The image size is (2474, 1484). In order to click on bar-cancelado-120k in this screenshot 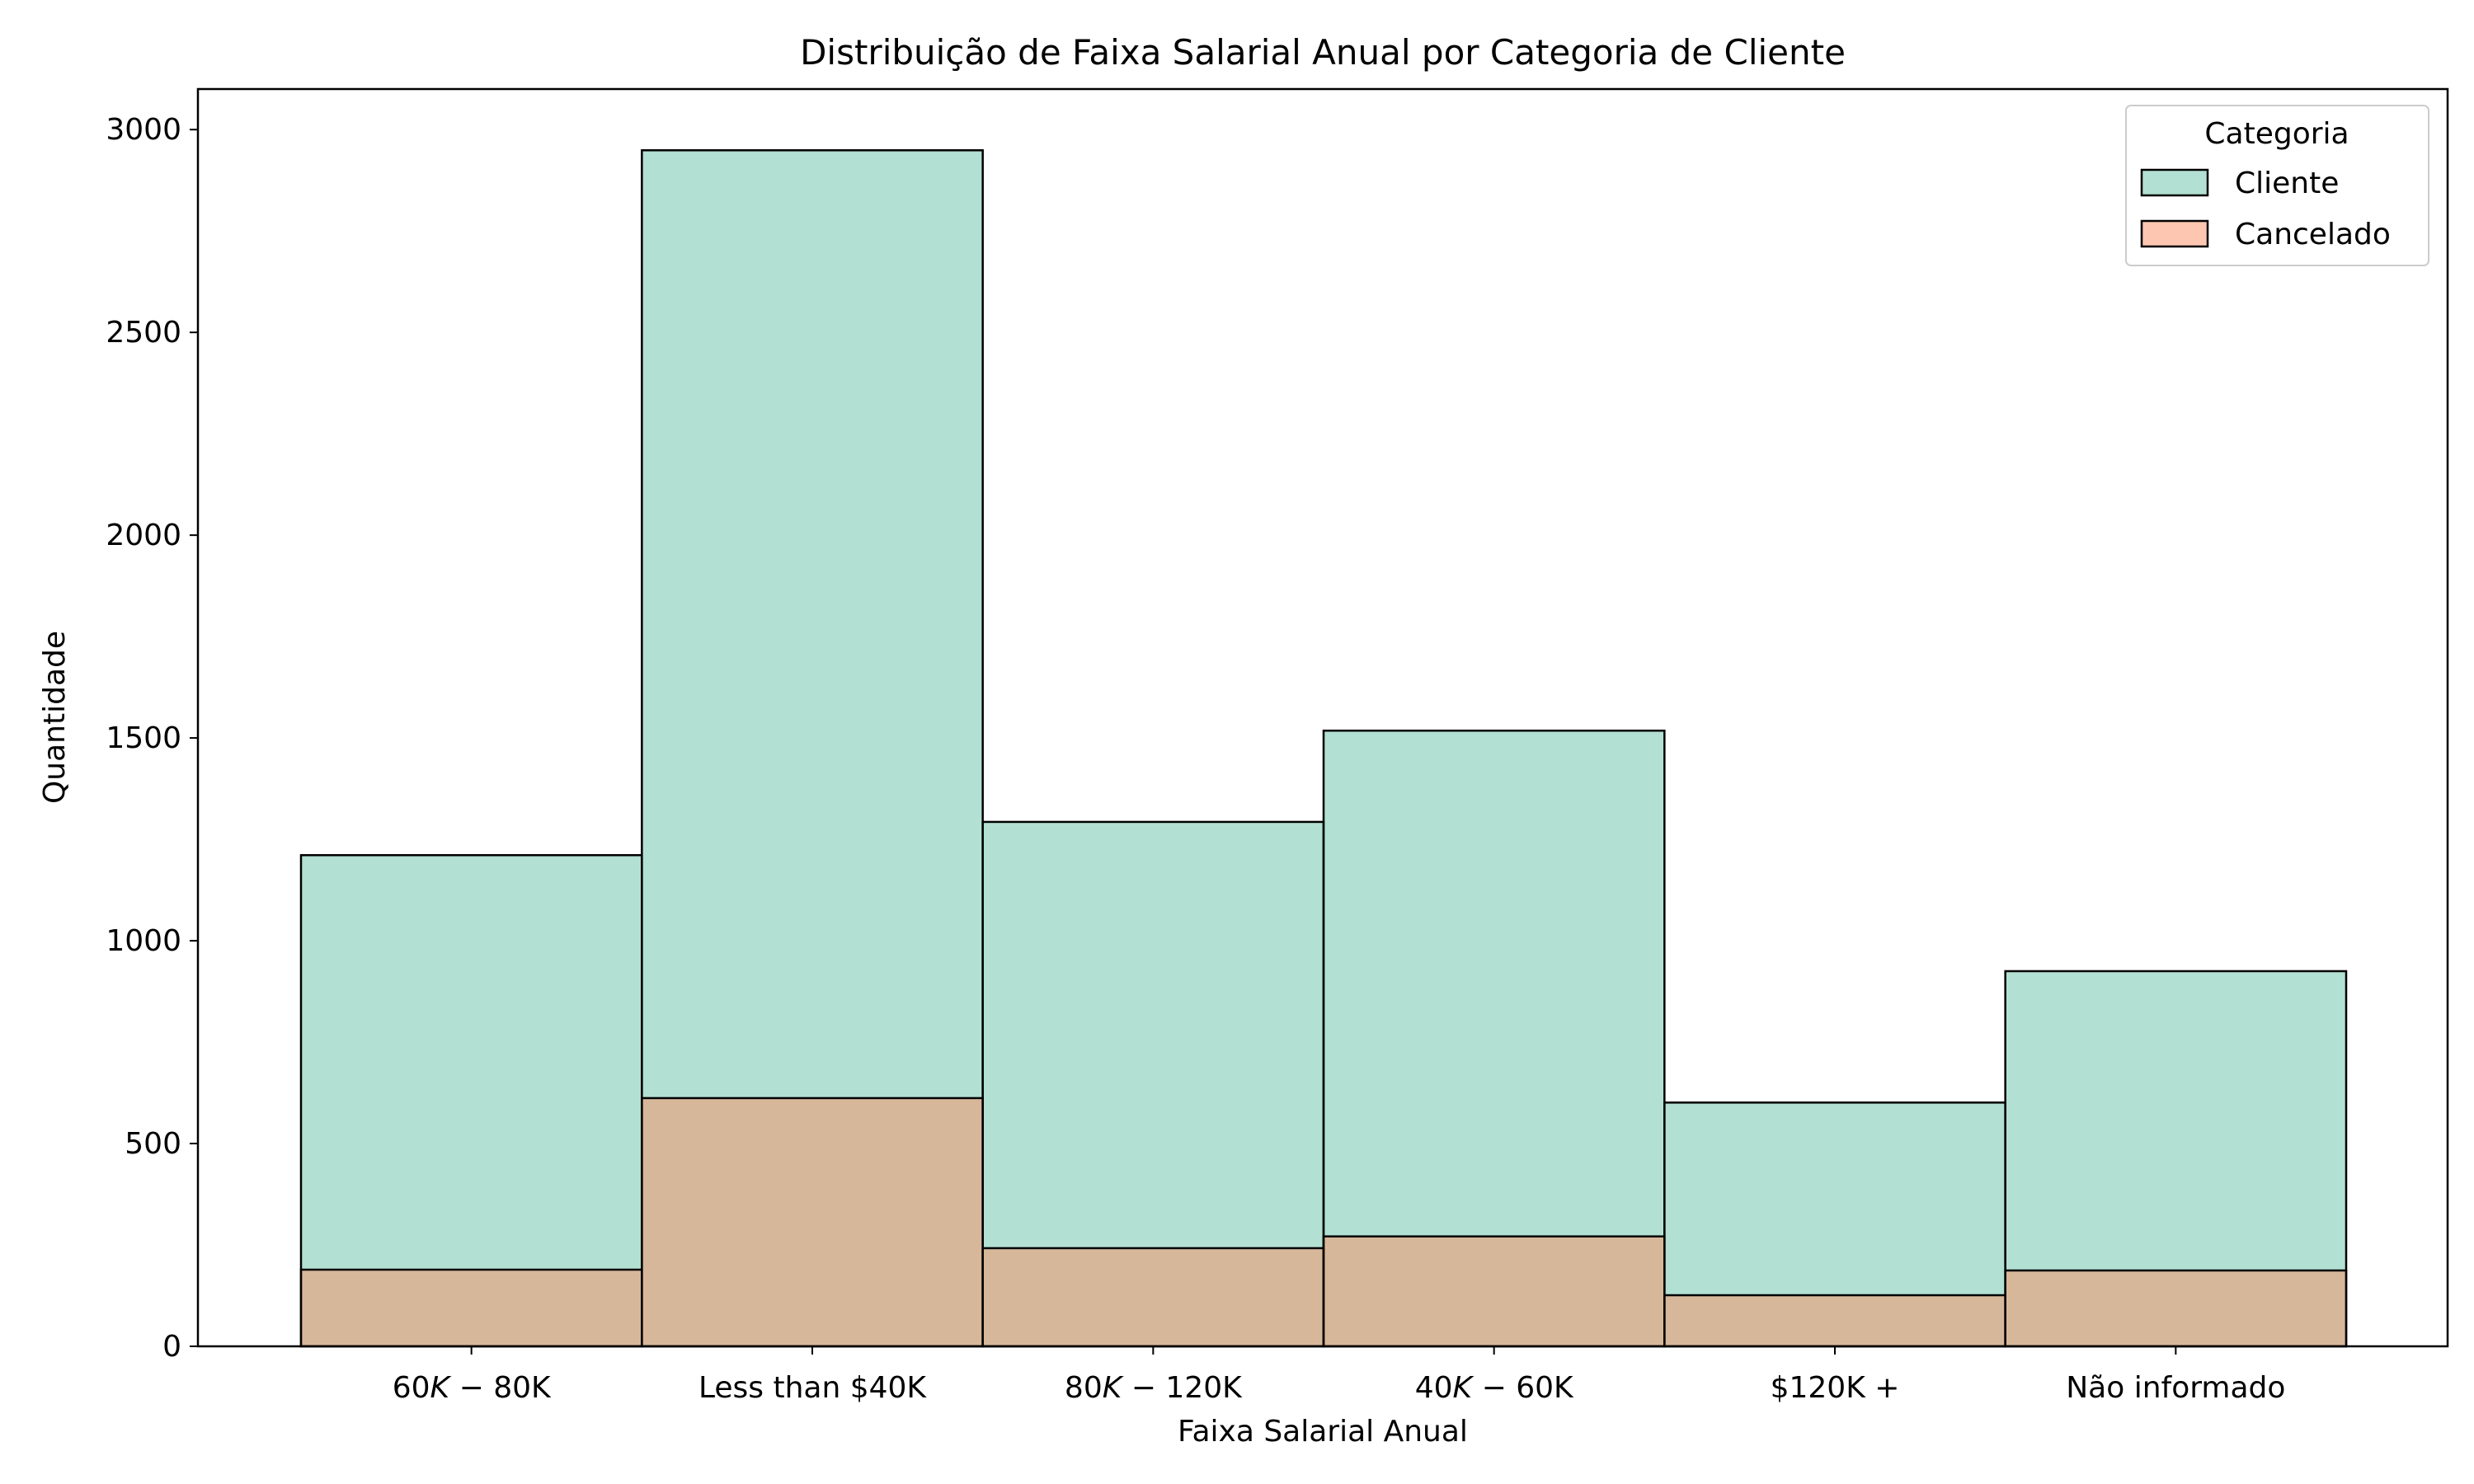, I will do `click(1834, 1321)`.